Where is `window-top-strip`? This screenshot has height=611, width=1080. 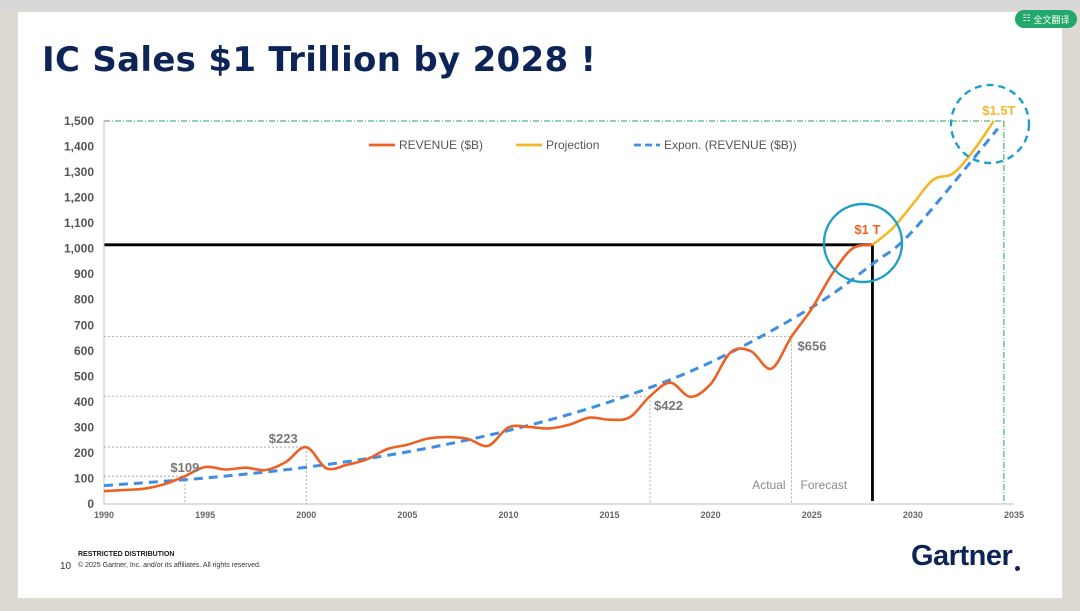
window-top-strip is located at coordinates (540, 5).